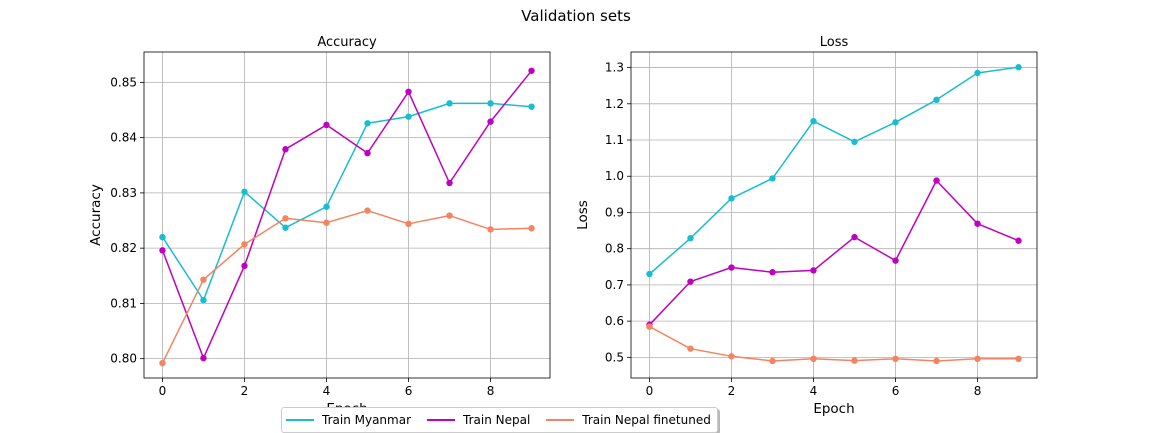  What do you see at coordinates (123, 359) in the screenshot?
I see `chart-accuracy-ytick-label-0: 0.80` at bounding box center [123, 359].